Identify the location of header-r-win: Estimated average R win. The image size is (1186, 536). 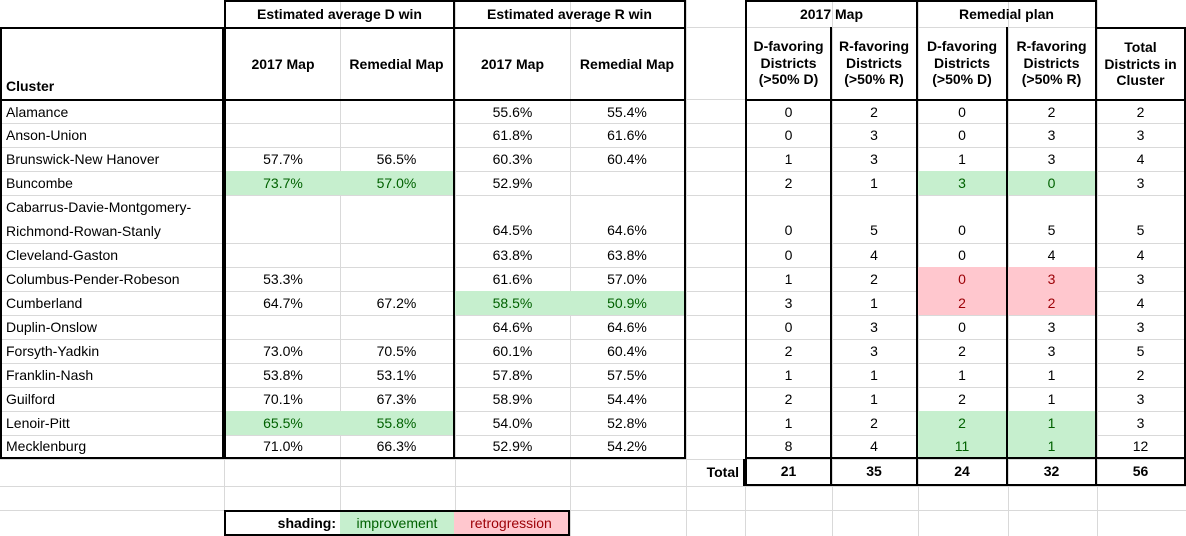
(570, 13).